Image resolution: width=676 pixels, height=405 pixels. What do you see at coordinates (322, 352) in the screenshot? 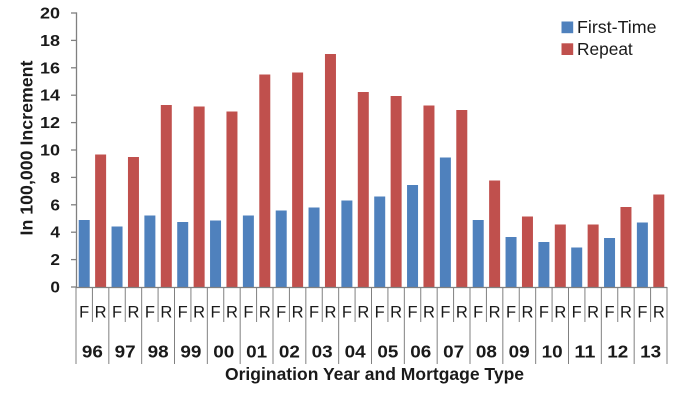
I see `svg-text: 03` at bounding box center [322, 352].